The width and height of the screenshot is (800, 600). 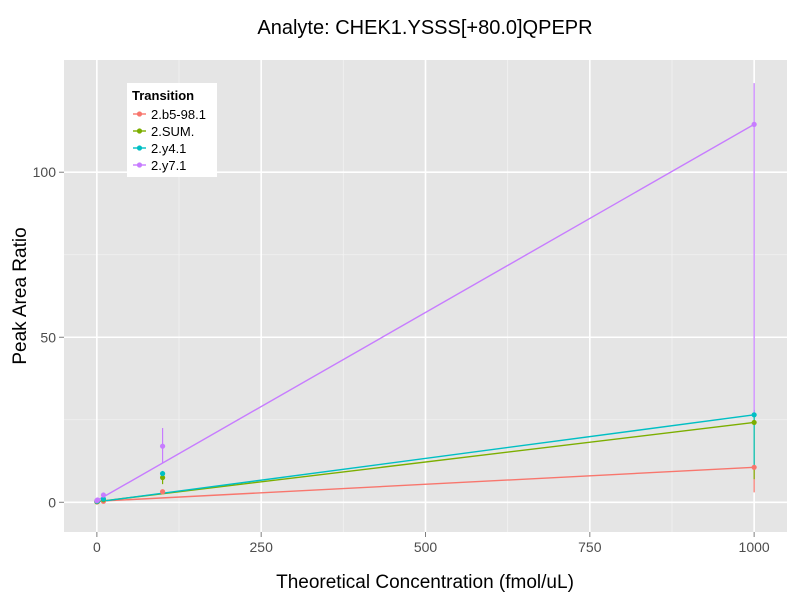 I want to click on x-tick-label: 0, so click(x=97, y=547).